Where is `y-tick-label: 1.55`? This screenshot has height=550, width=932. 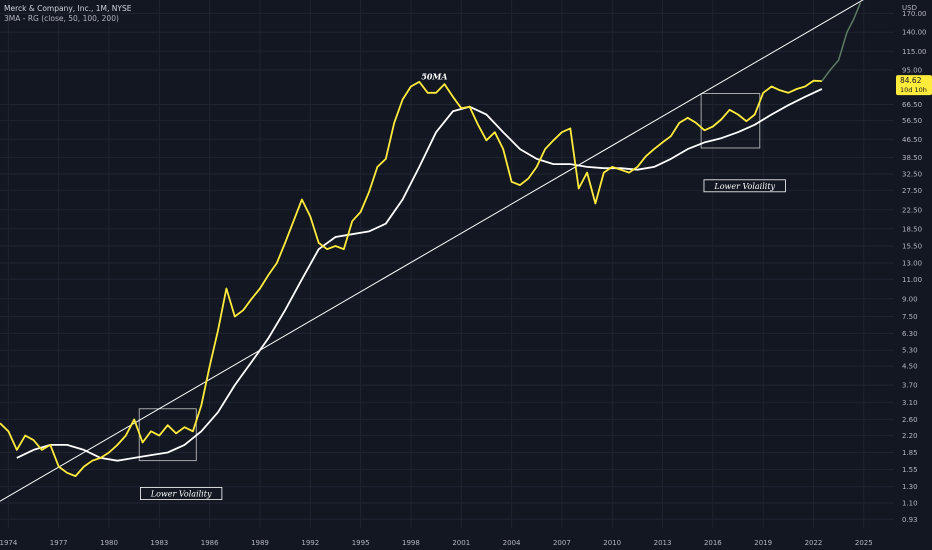 y-tick-label: 1.55 is located at coordinates (910, 470).